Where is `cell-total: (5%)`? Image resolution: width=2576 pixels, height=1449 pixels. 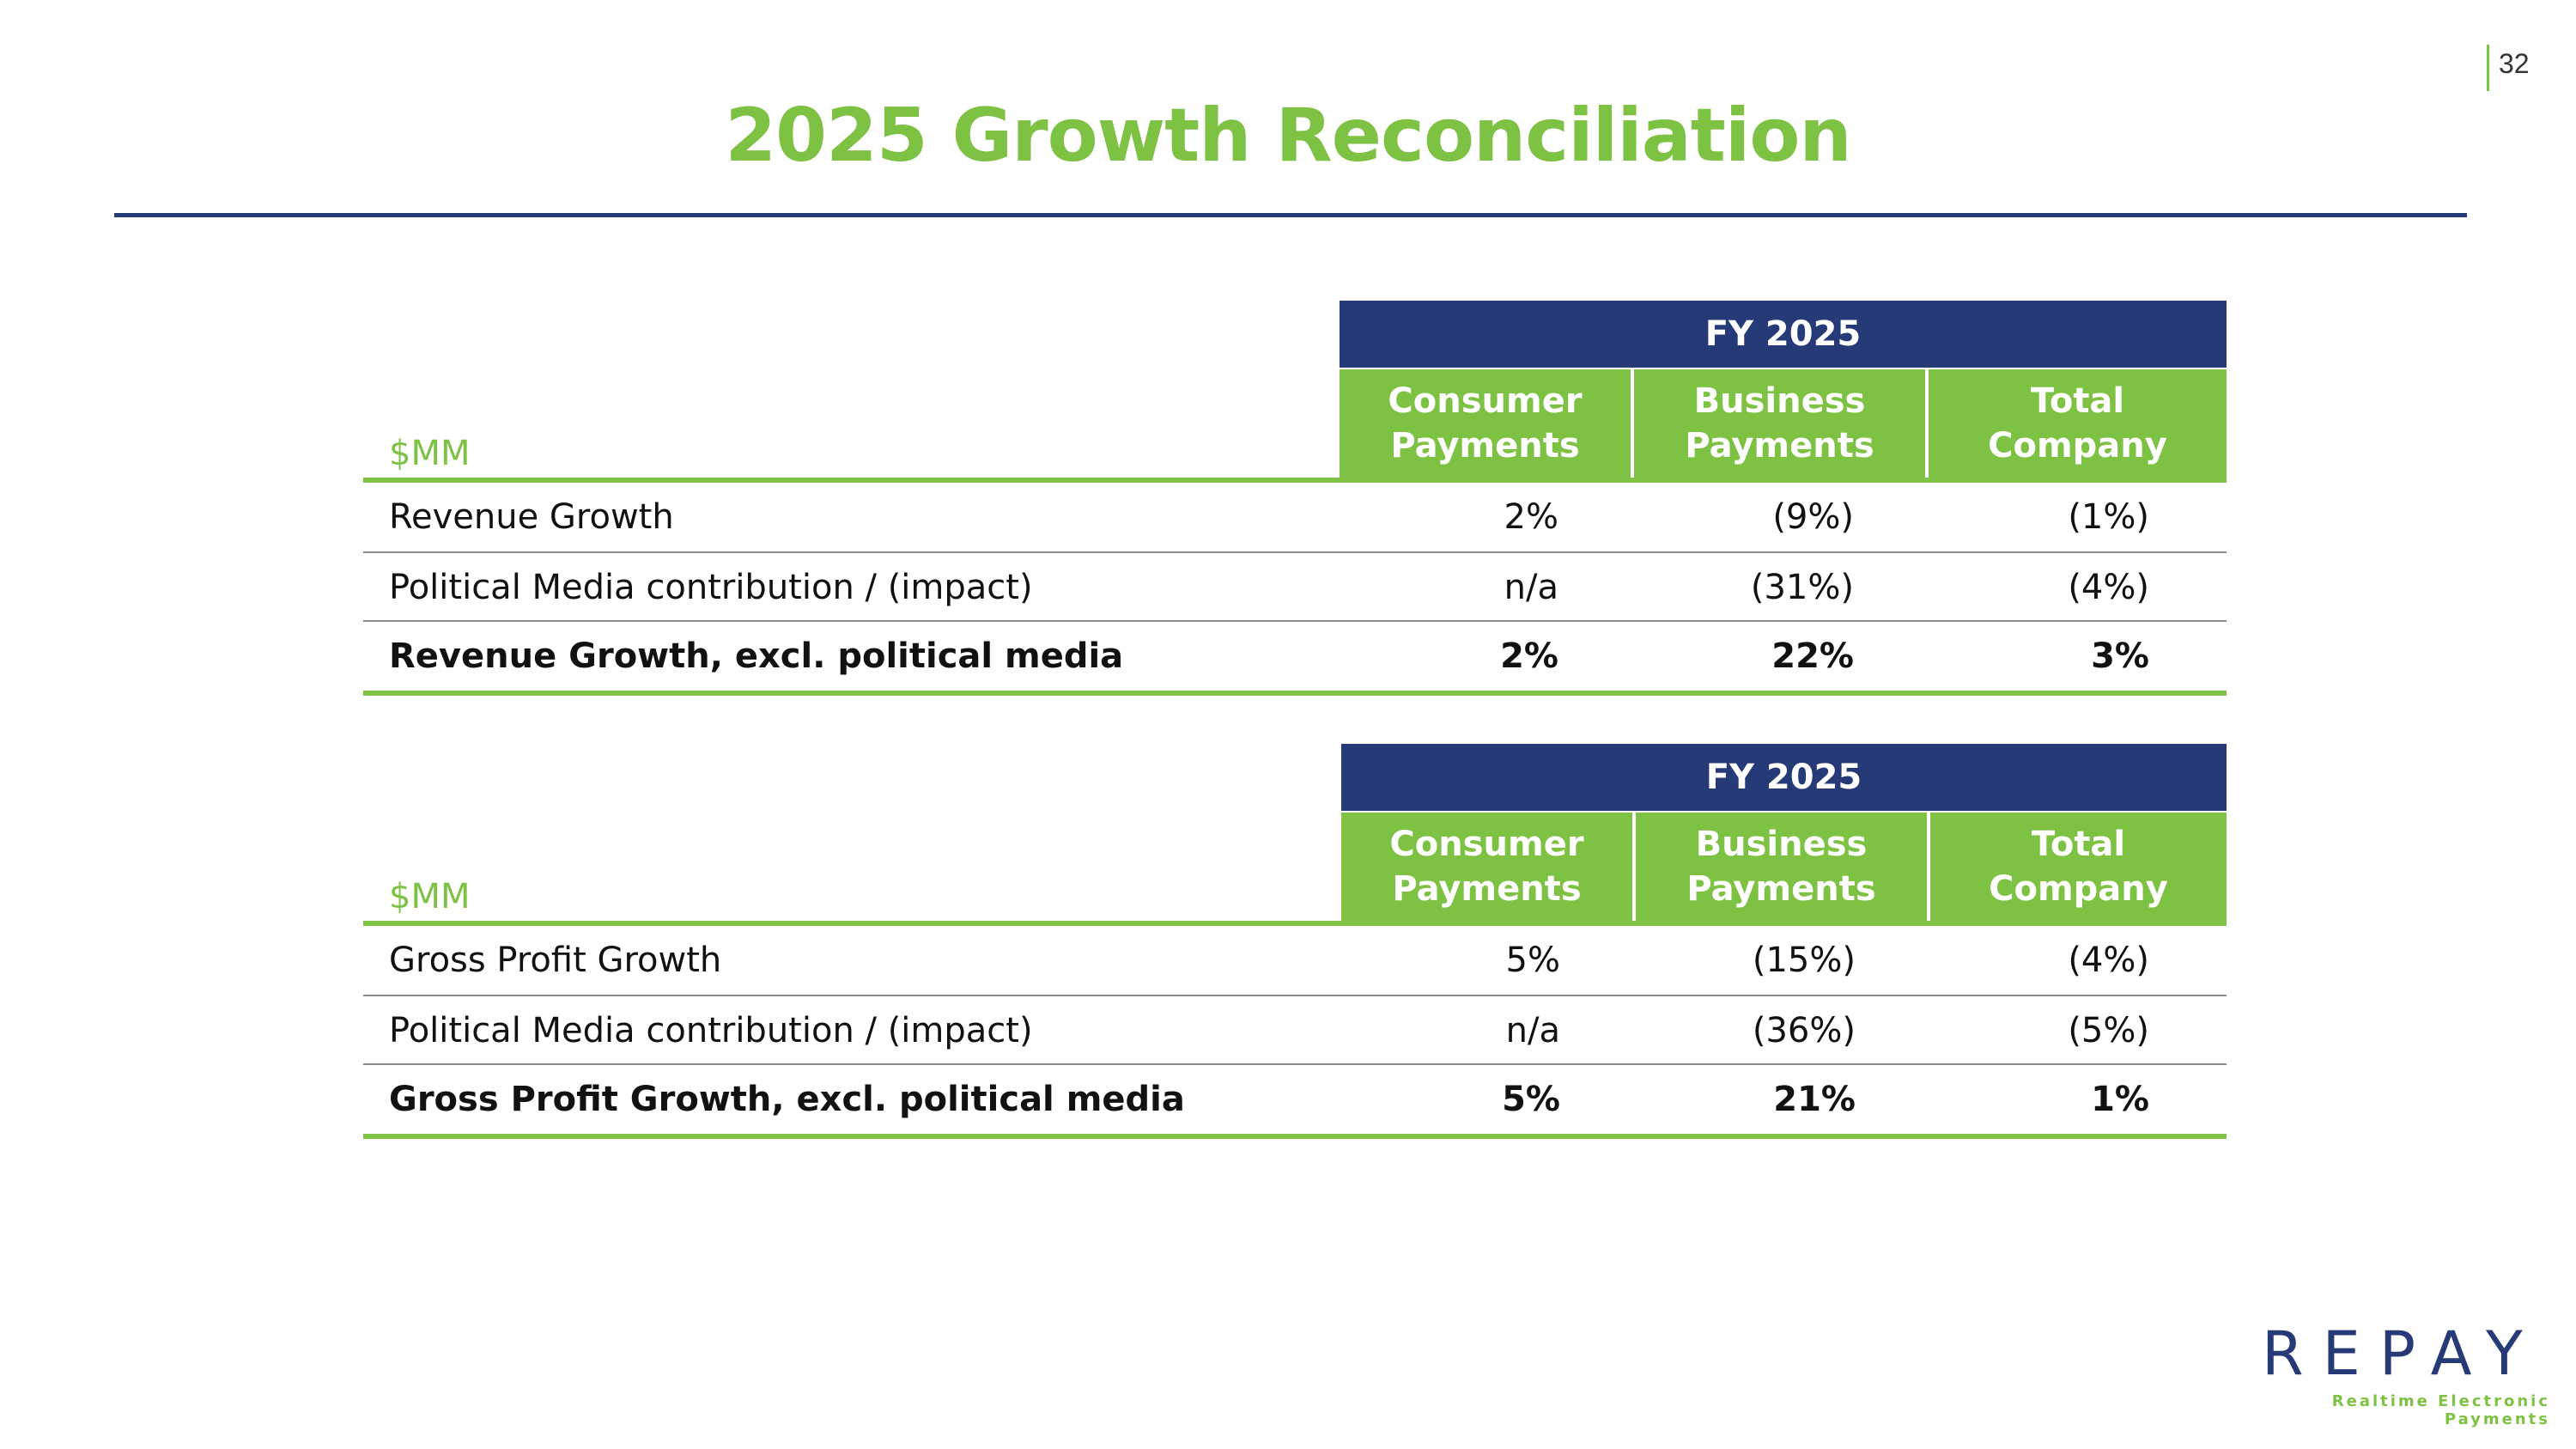
cell-total: (5%) is located at coordinates (2108, 1030).